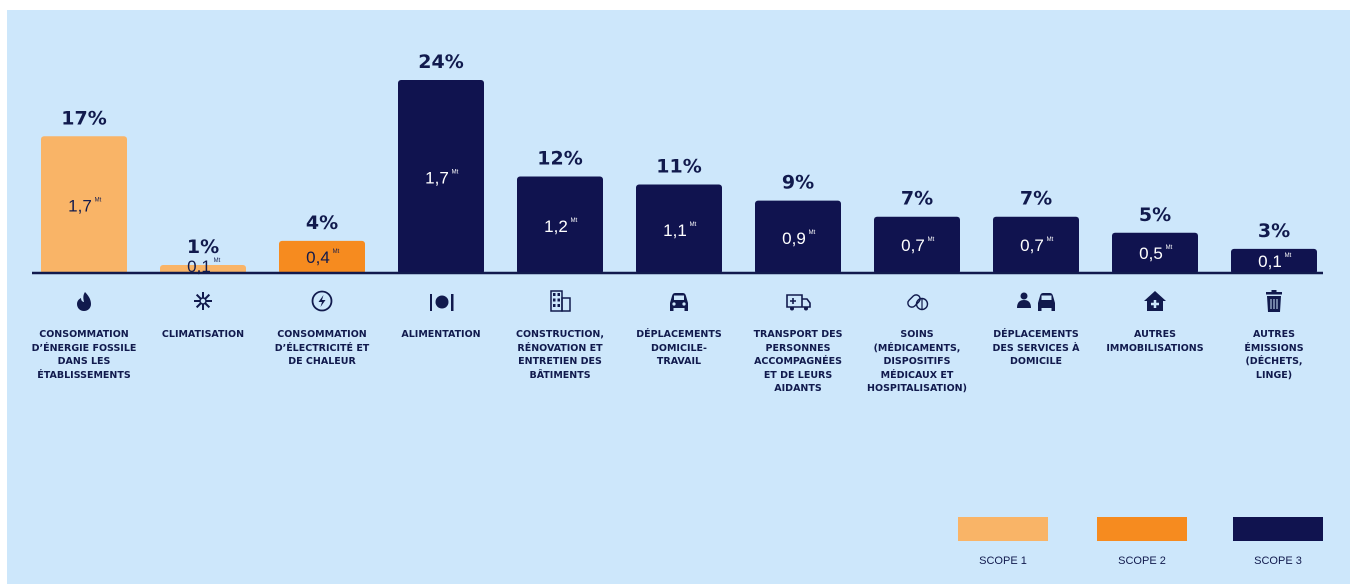  Describe the element at coordinates (431, 302) in the screenshot. I see `cutlery-icon-fork` at that location.